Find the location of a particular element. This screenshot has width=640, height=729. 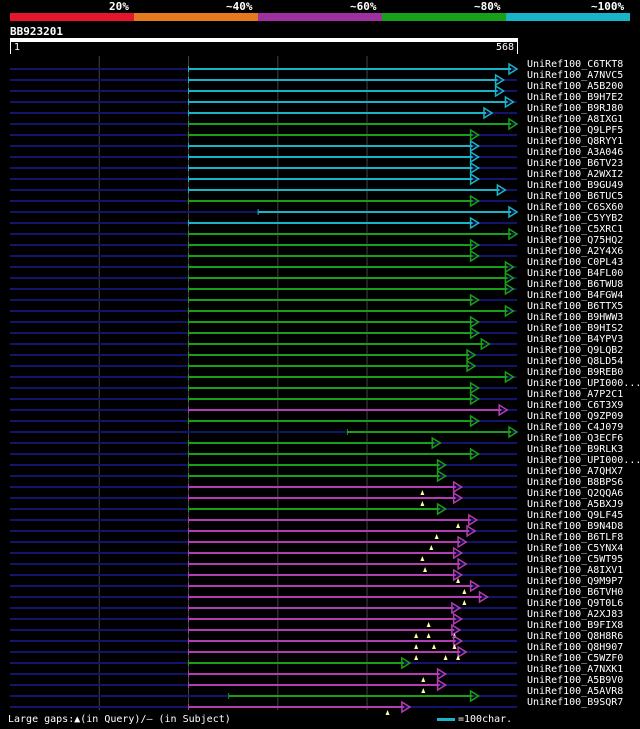

hit-label: UniRef100_Q9LF45 is located at coordinates (575, 515).